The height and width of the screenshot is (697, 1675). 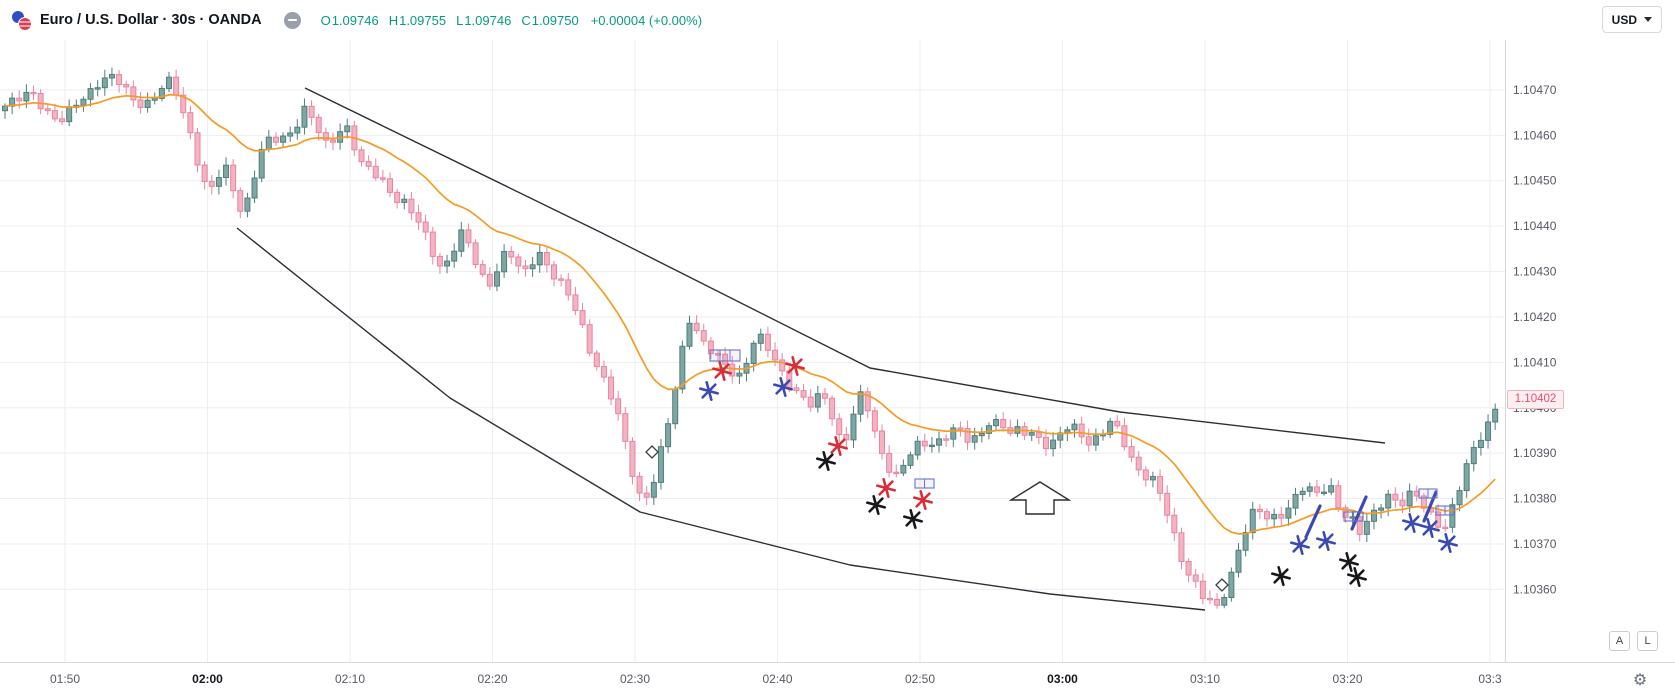 What do you see at coordinates (1347, 679) in the screenshot?
I see `time-tick-label: 03:20` at bounding box center [1347, 679].